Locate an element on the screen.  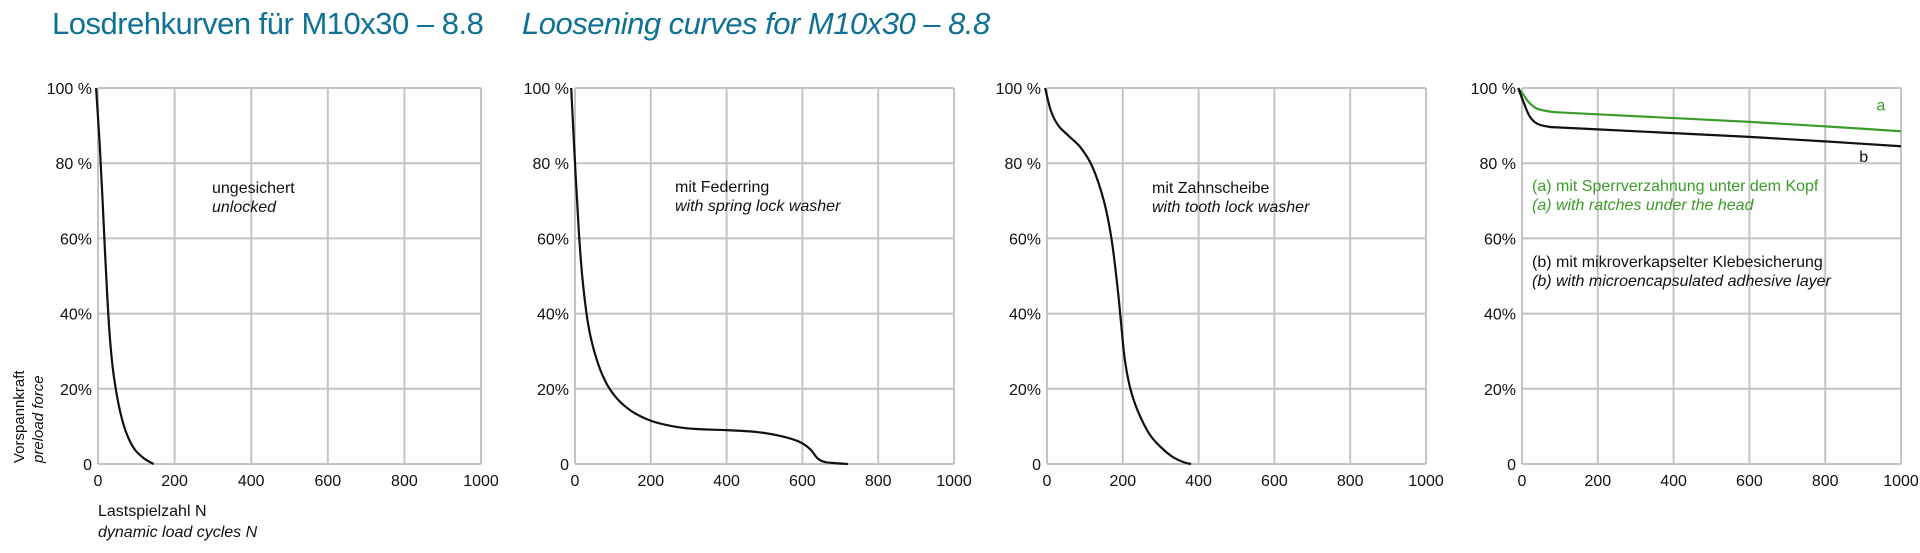
x-axis-label-en: dynamic load cycles N is located at coordinates (178, 532).